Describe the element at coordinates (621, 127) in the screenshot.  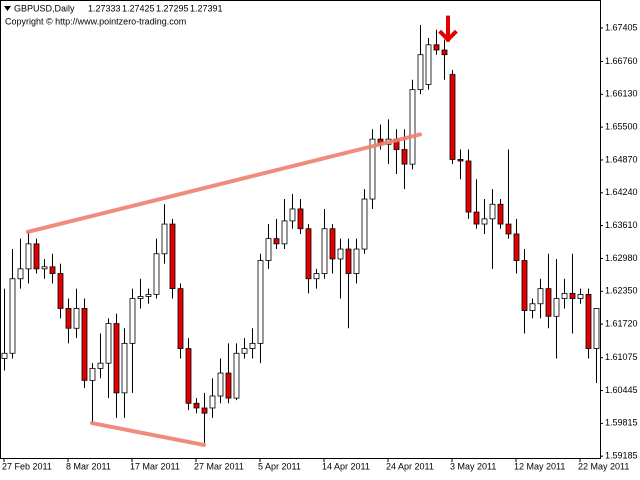
I see `y-tick-label: 1.65500` at that location.